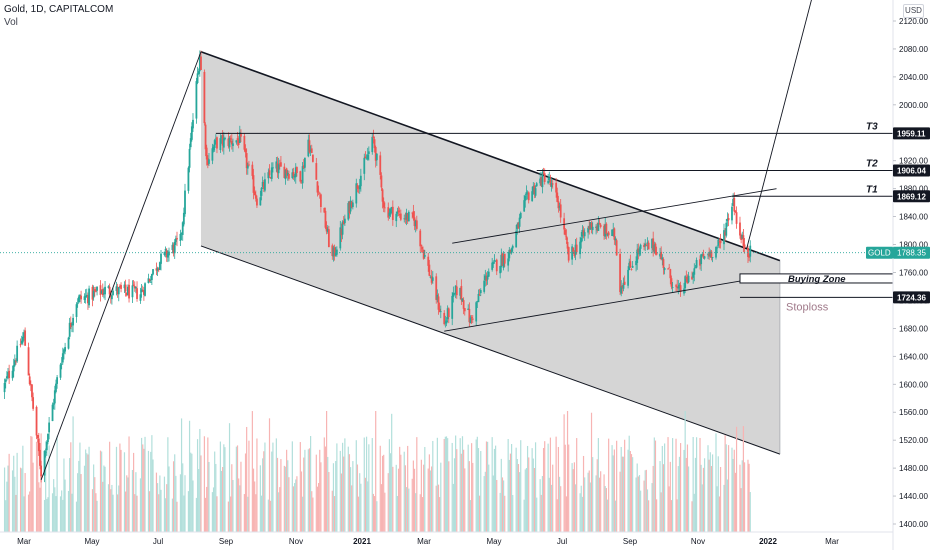 Image resolution: width=932 pixels, height=555 pixels. Describe the element at coordinates (913, 11) in the screenshot. I see `currency-badge: USD` at that location.